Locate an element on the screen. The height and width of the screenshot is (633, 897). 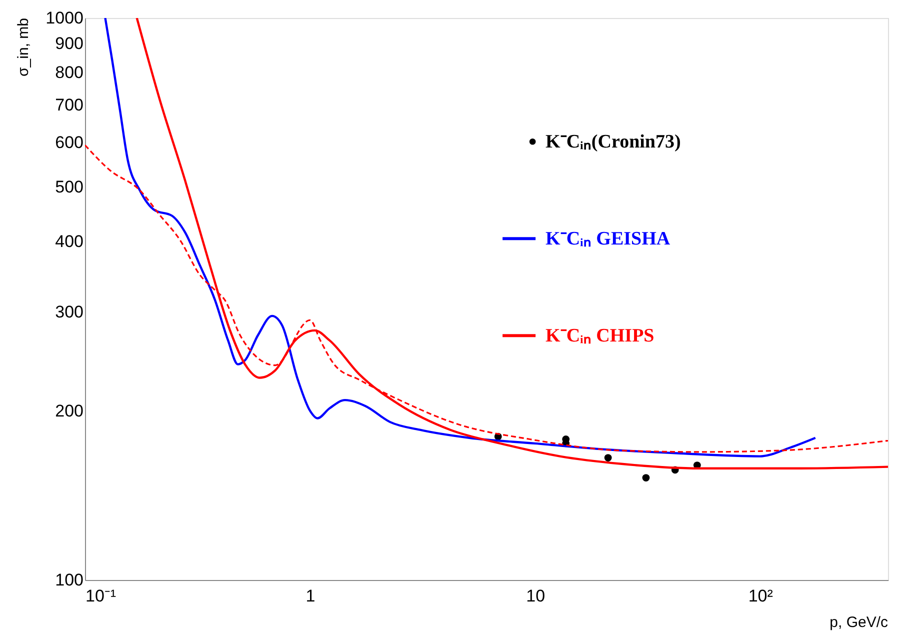
y-tick-label: 500 is located at coordinates (69, 187).